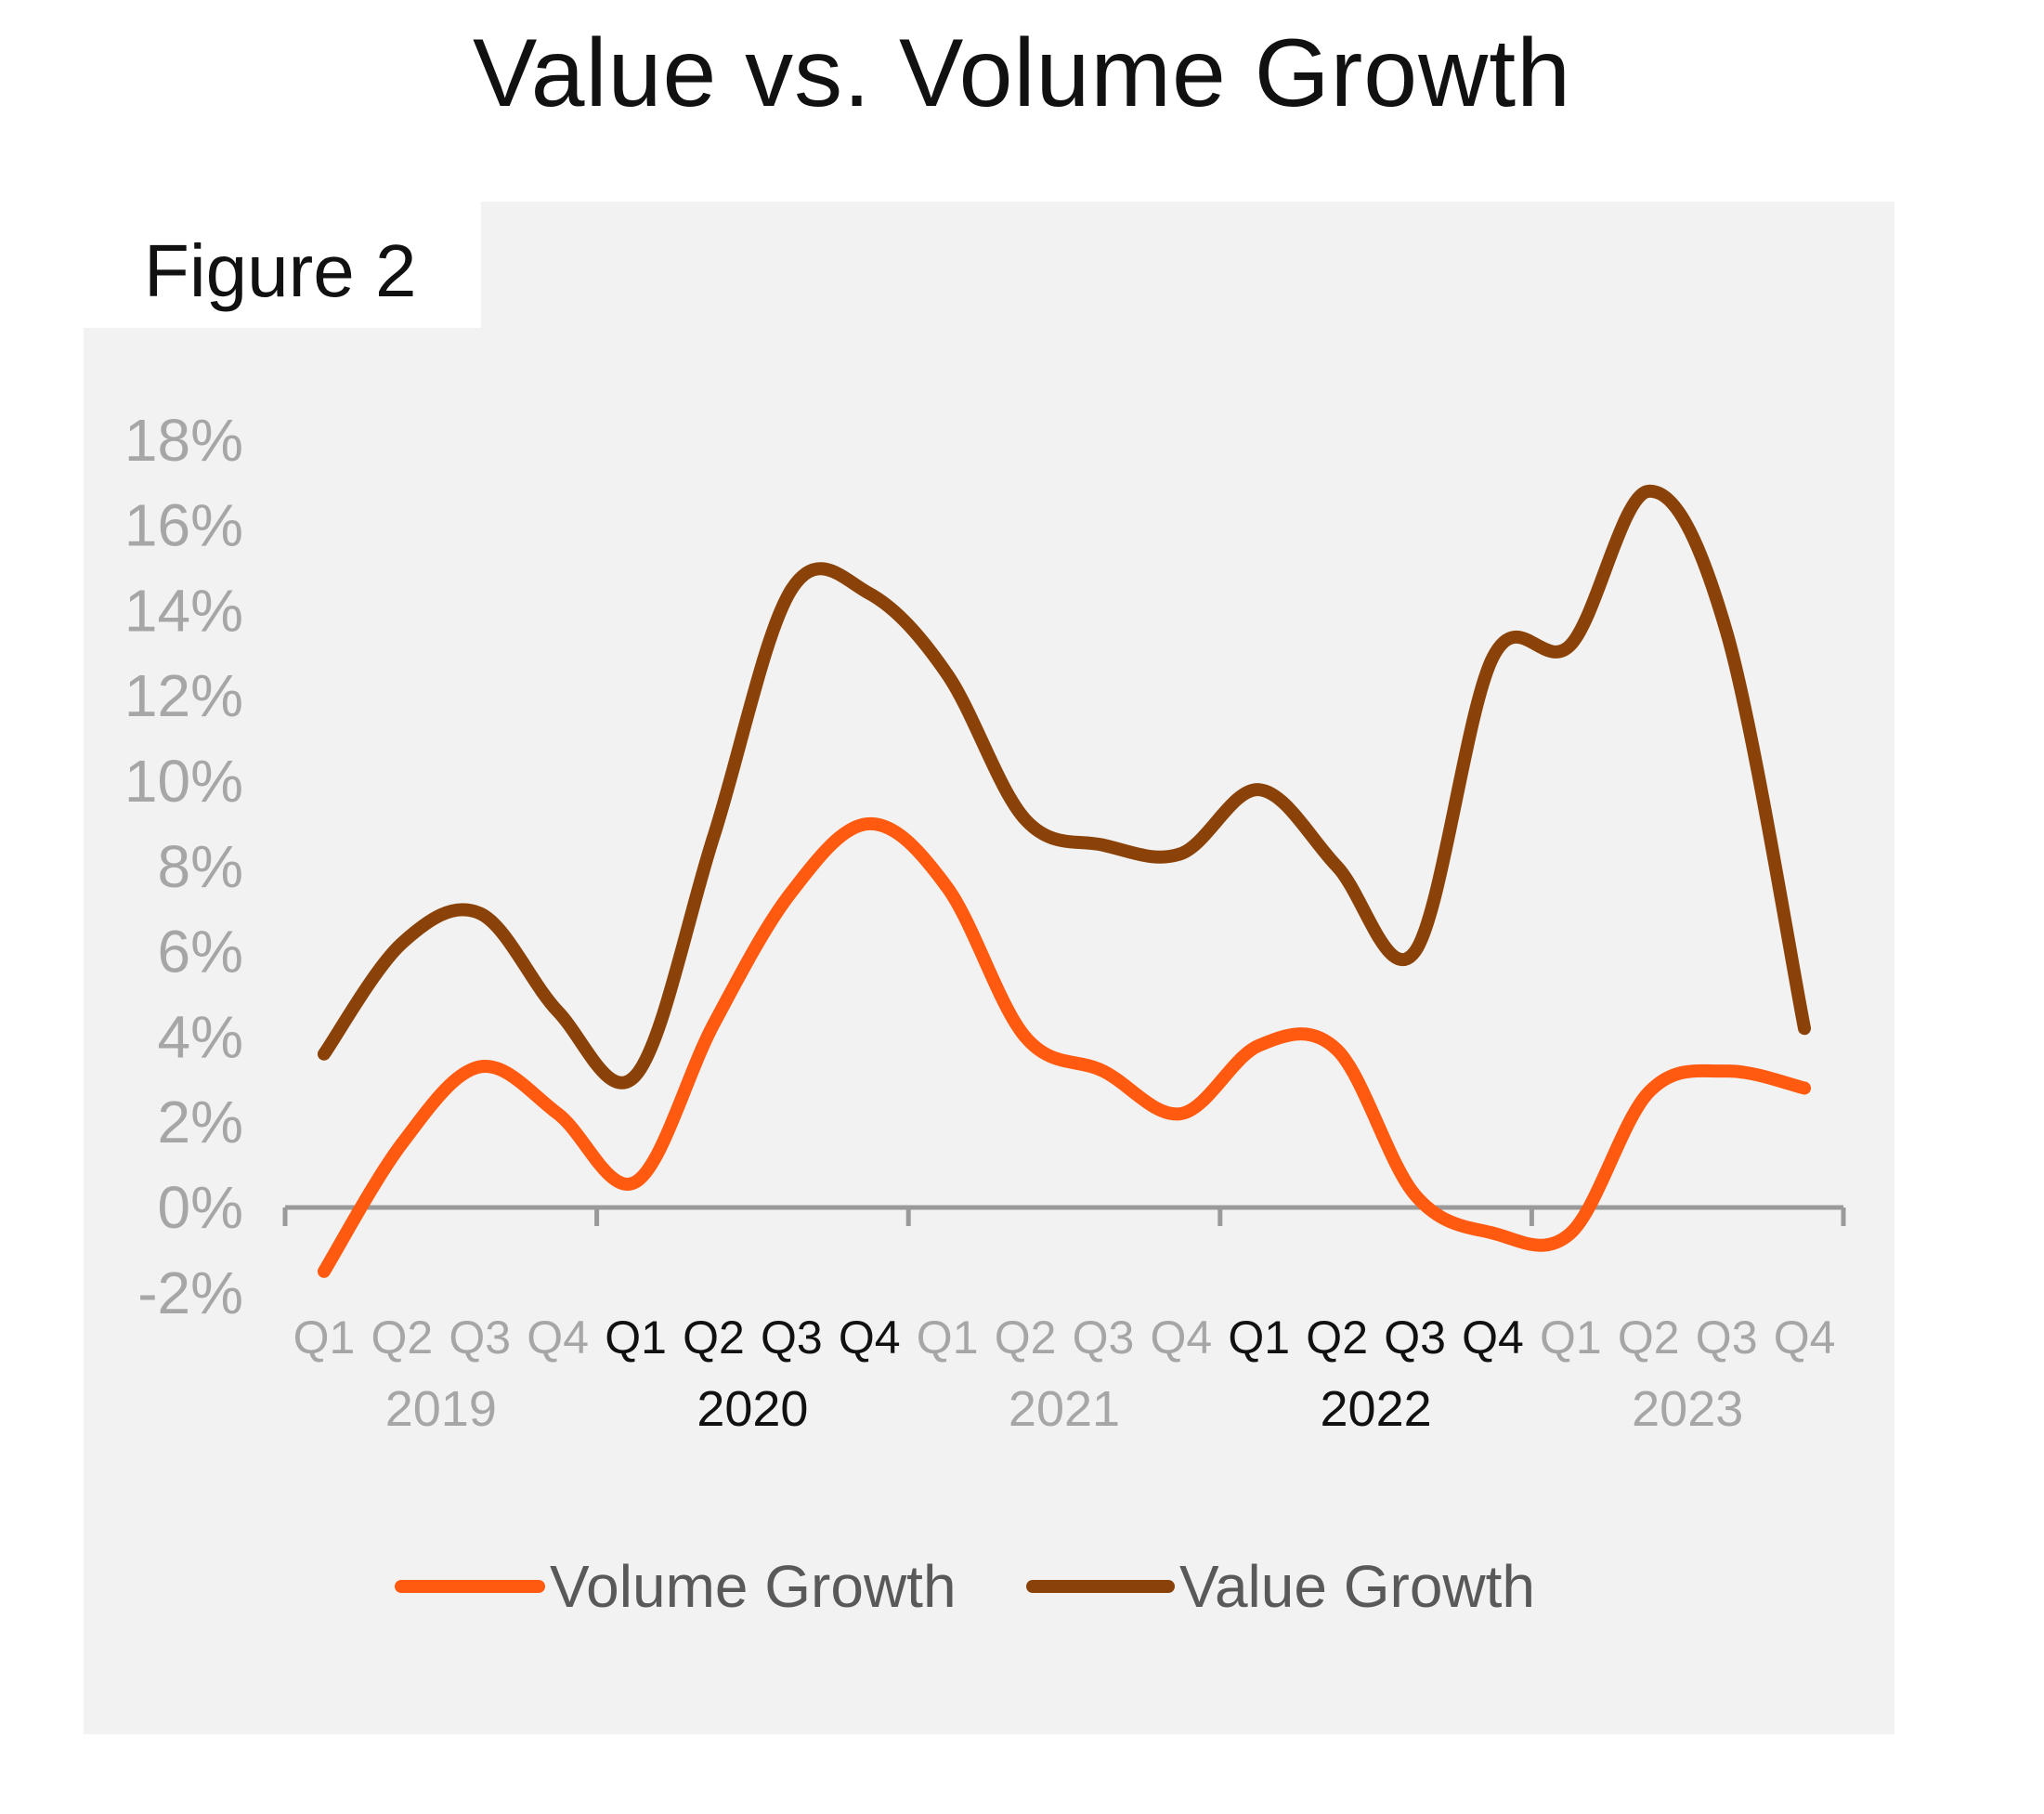 This screenshot has width=2044, height=1814. I want to click on figure-label: Figure 2, so click(282, 265).